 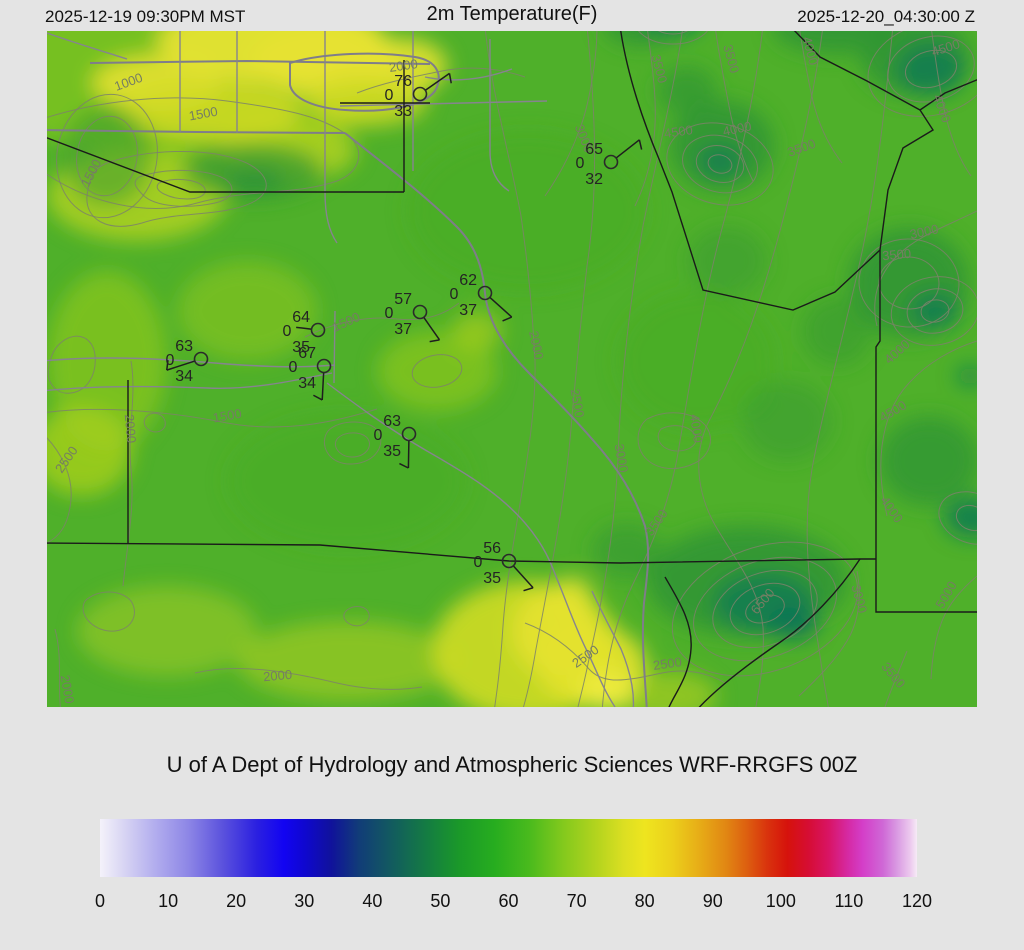 I want to click on station-dewpoint: 33, so click(x=403, y=111).